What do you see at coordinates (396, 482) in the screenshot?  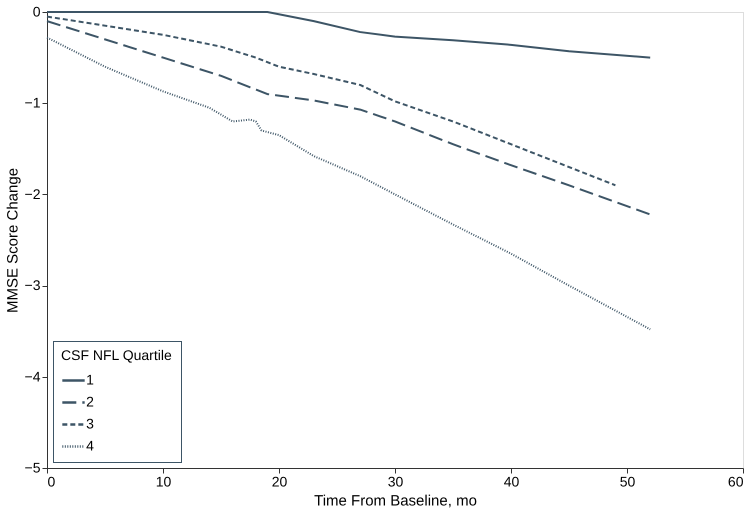 I see `x-tick-label: 30` at bounding box center [396, 482].